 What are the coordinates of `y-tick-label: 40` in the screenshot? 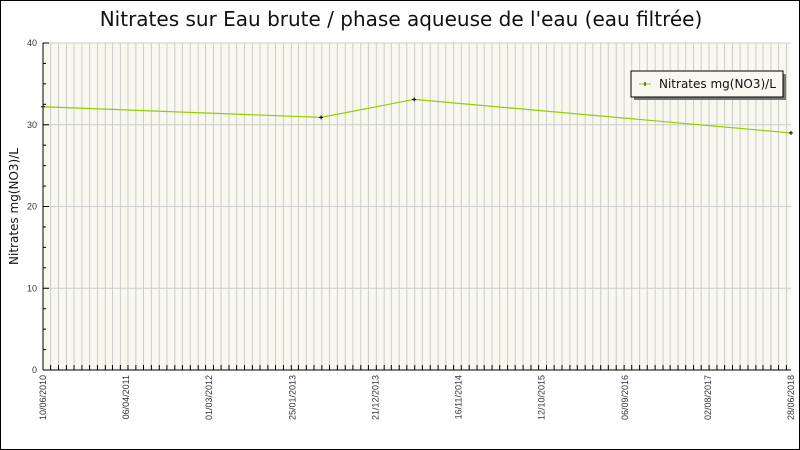 It's located at (32, 43).